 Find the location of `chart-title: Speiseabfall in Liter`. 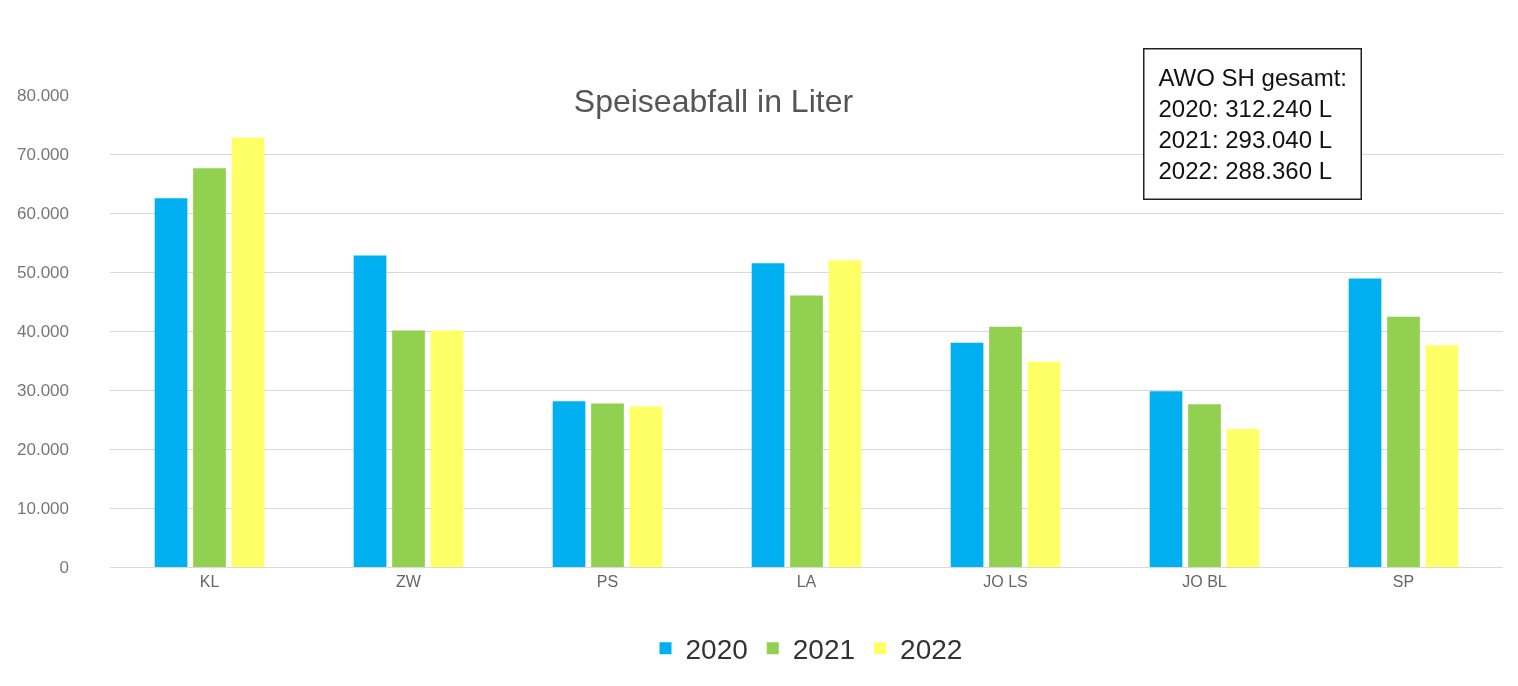

chart-title: Speiseabfall in Liter is located at coordinates (713, 100).